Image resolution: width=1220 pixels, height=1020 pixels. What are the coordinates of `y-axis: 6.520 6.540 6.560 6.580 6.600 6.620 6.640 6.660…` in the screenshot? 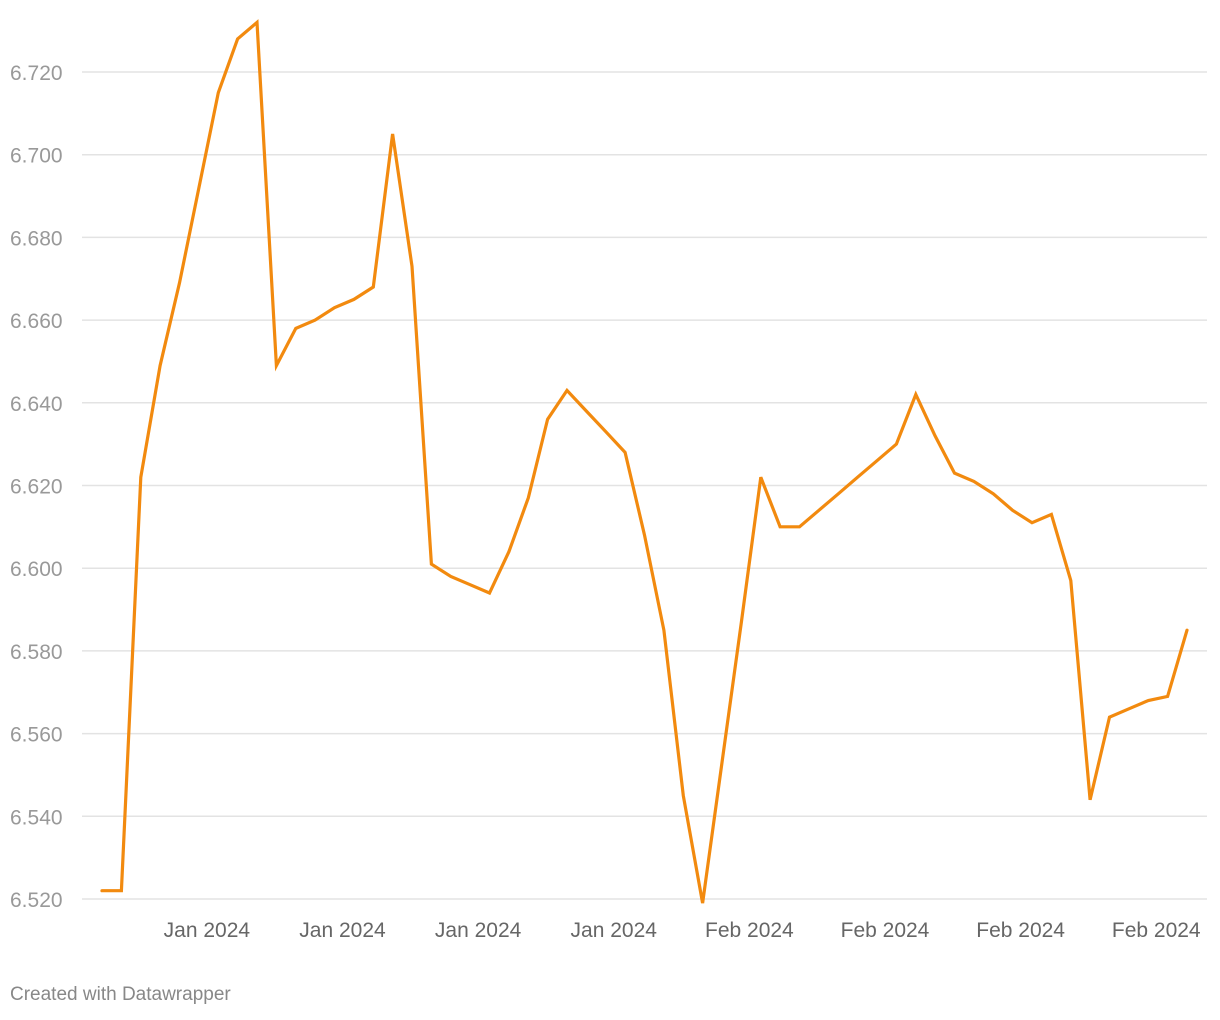 It's located at (36, 487).